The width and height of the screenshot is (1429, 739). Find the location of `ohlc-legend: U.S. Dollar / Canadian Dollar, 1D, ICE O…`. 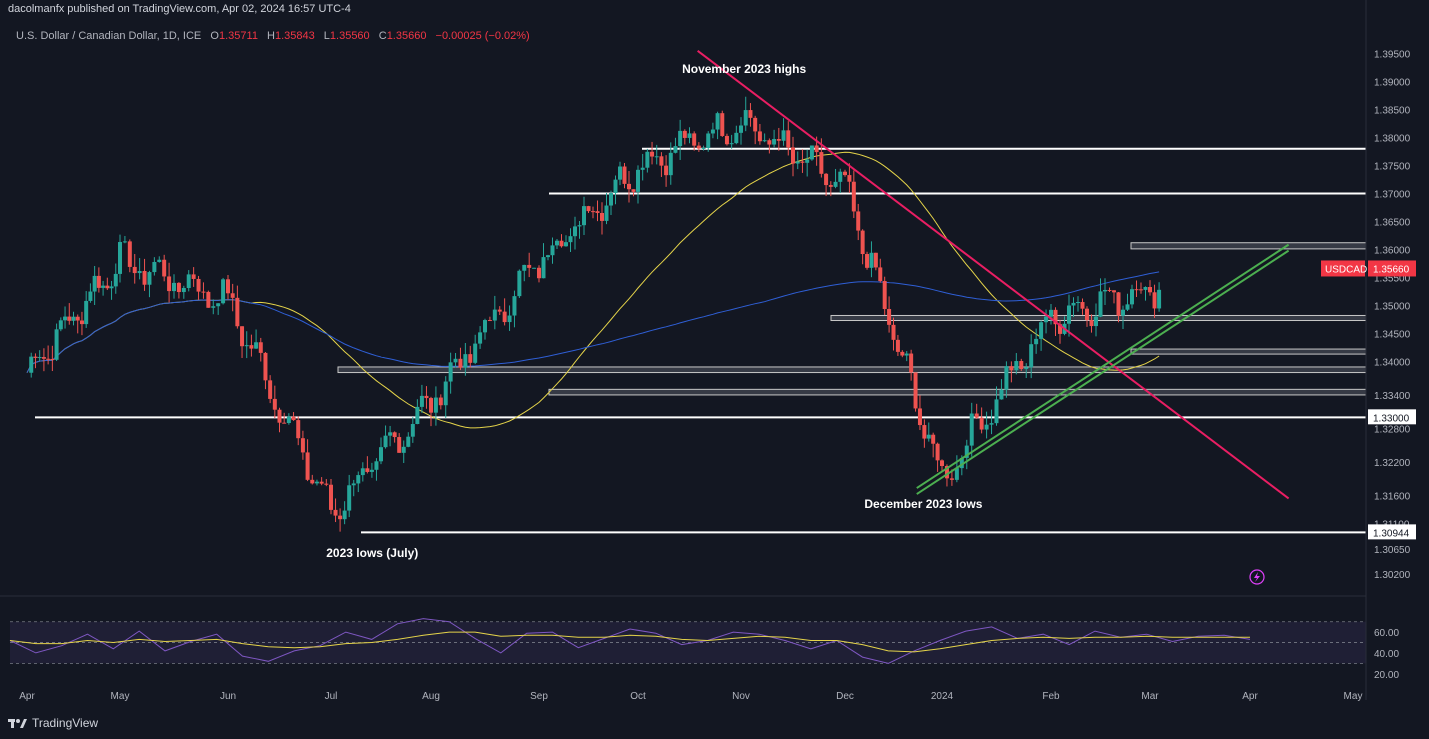

ohlc-legend: U.S. Dollar / Canadian Dollar, 1D, ICE O… is located at coordinates (276, 36).